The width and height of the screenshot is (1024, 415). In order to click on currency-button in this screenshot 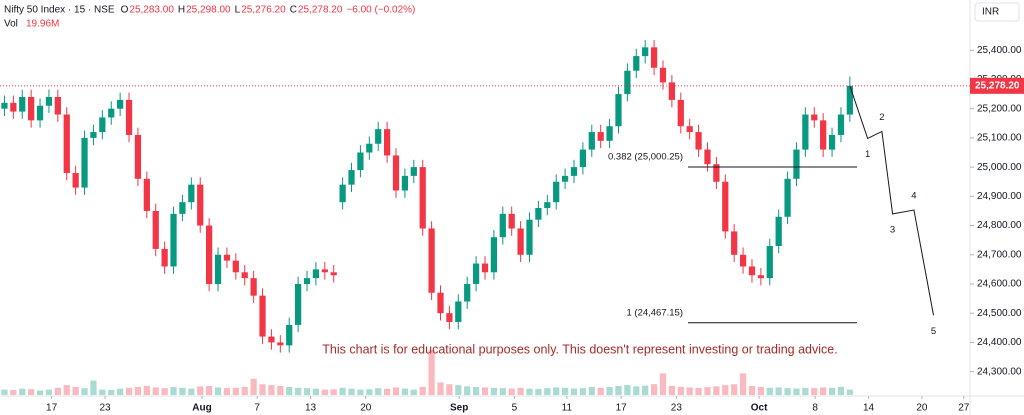, I will do `click(997, 12)`.